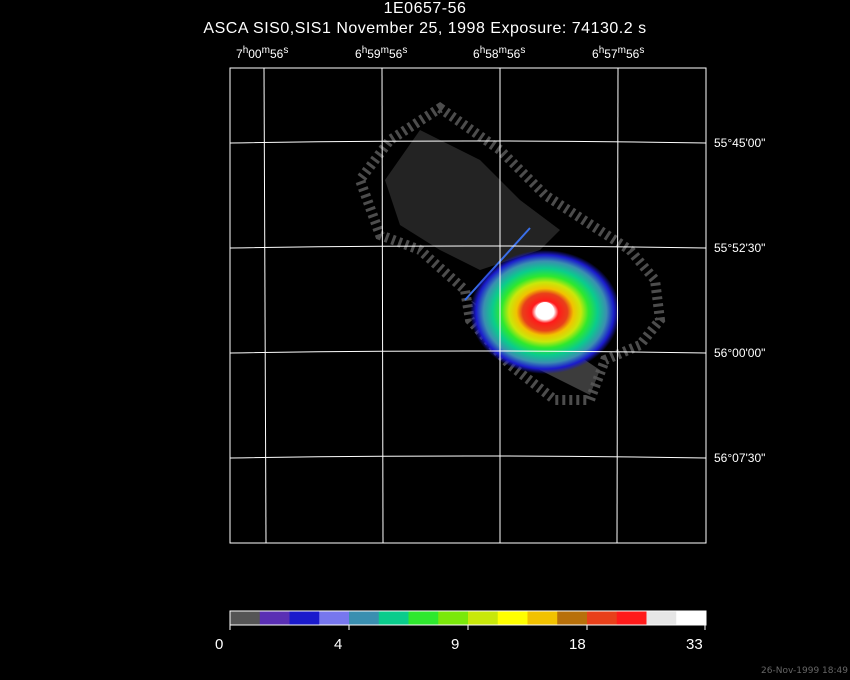  I want to click on colorbar-label-18: 18, so click(577, 644).